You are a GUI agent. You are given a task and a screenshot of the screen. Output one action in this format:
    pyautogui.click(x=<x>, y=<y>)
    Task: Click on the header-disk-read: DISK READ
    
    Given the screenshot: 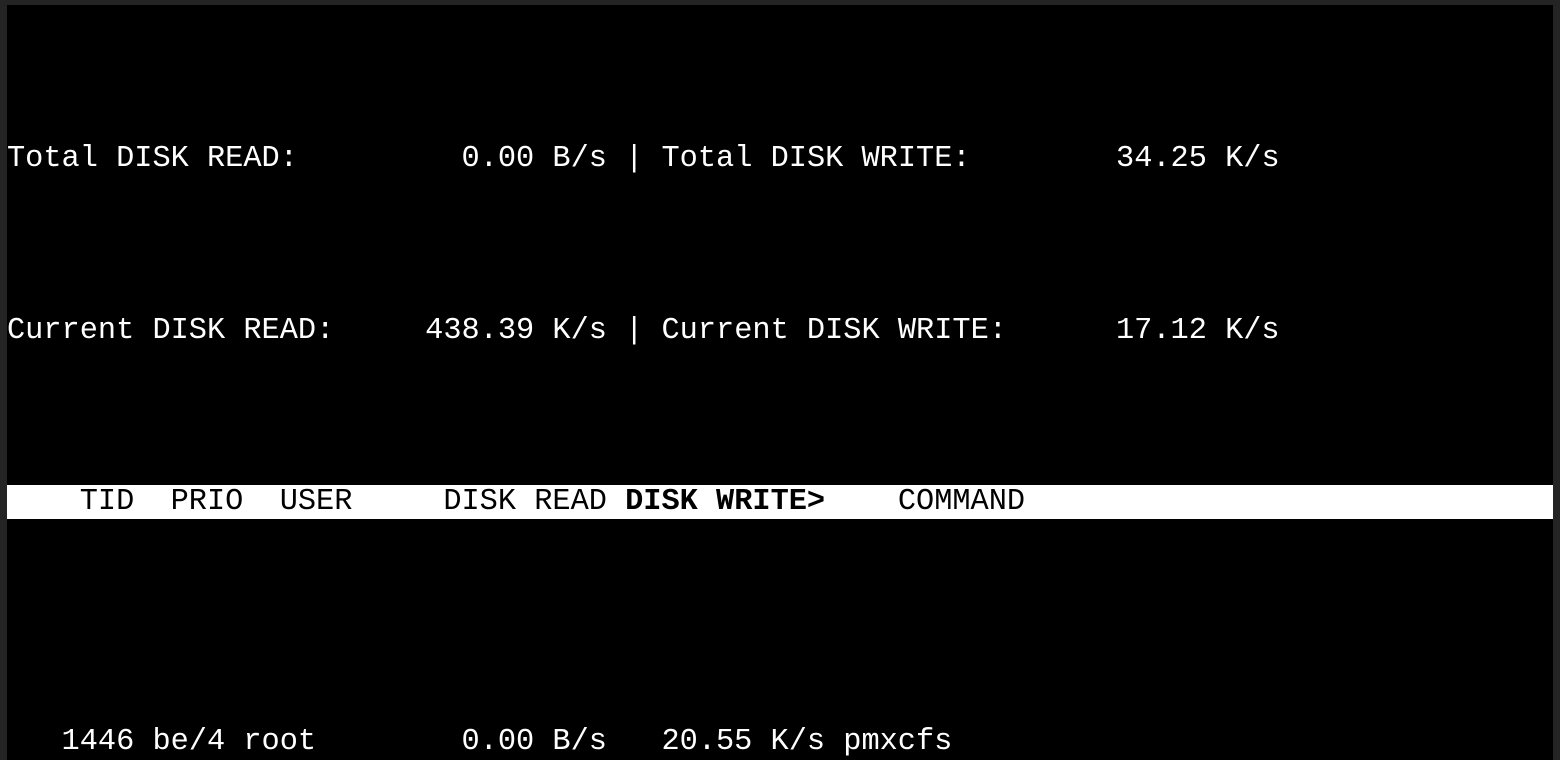 What is the action you would take?
    pyautogui.click(x=525, y=502)
    